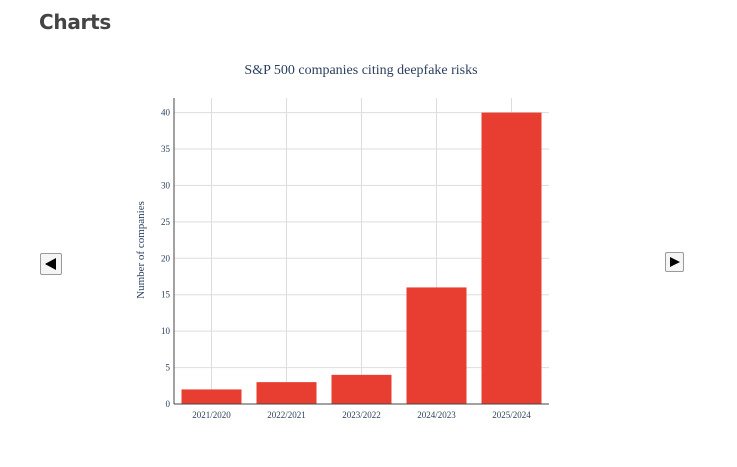  I want to click on y-tick-label: 10, so click(166, 331).